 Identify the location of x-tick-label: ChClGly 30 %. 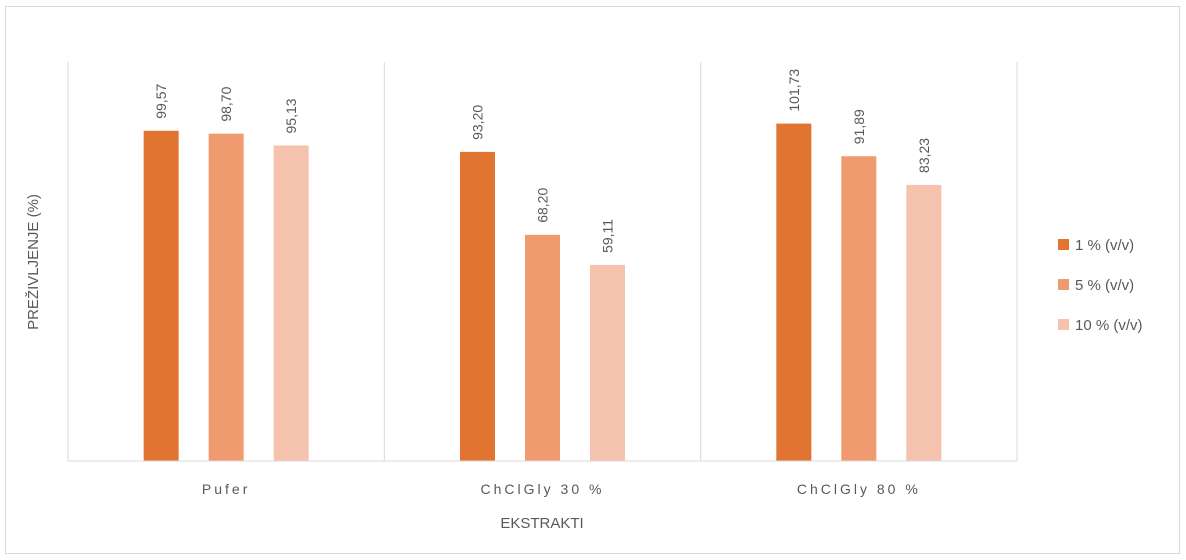
(543, 489).